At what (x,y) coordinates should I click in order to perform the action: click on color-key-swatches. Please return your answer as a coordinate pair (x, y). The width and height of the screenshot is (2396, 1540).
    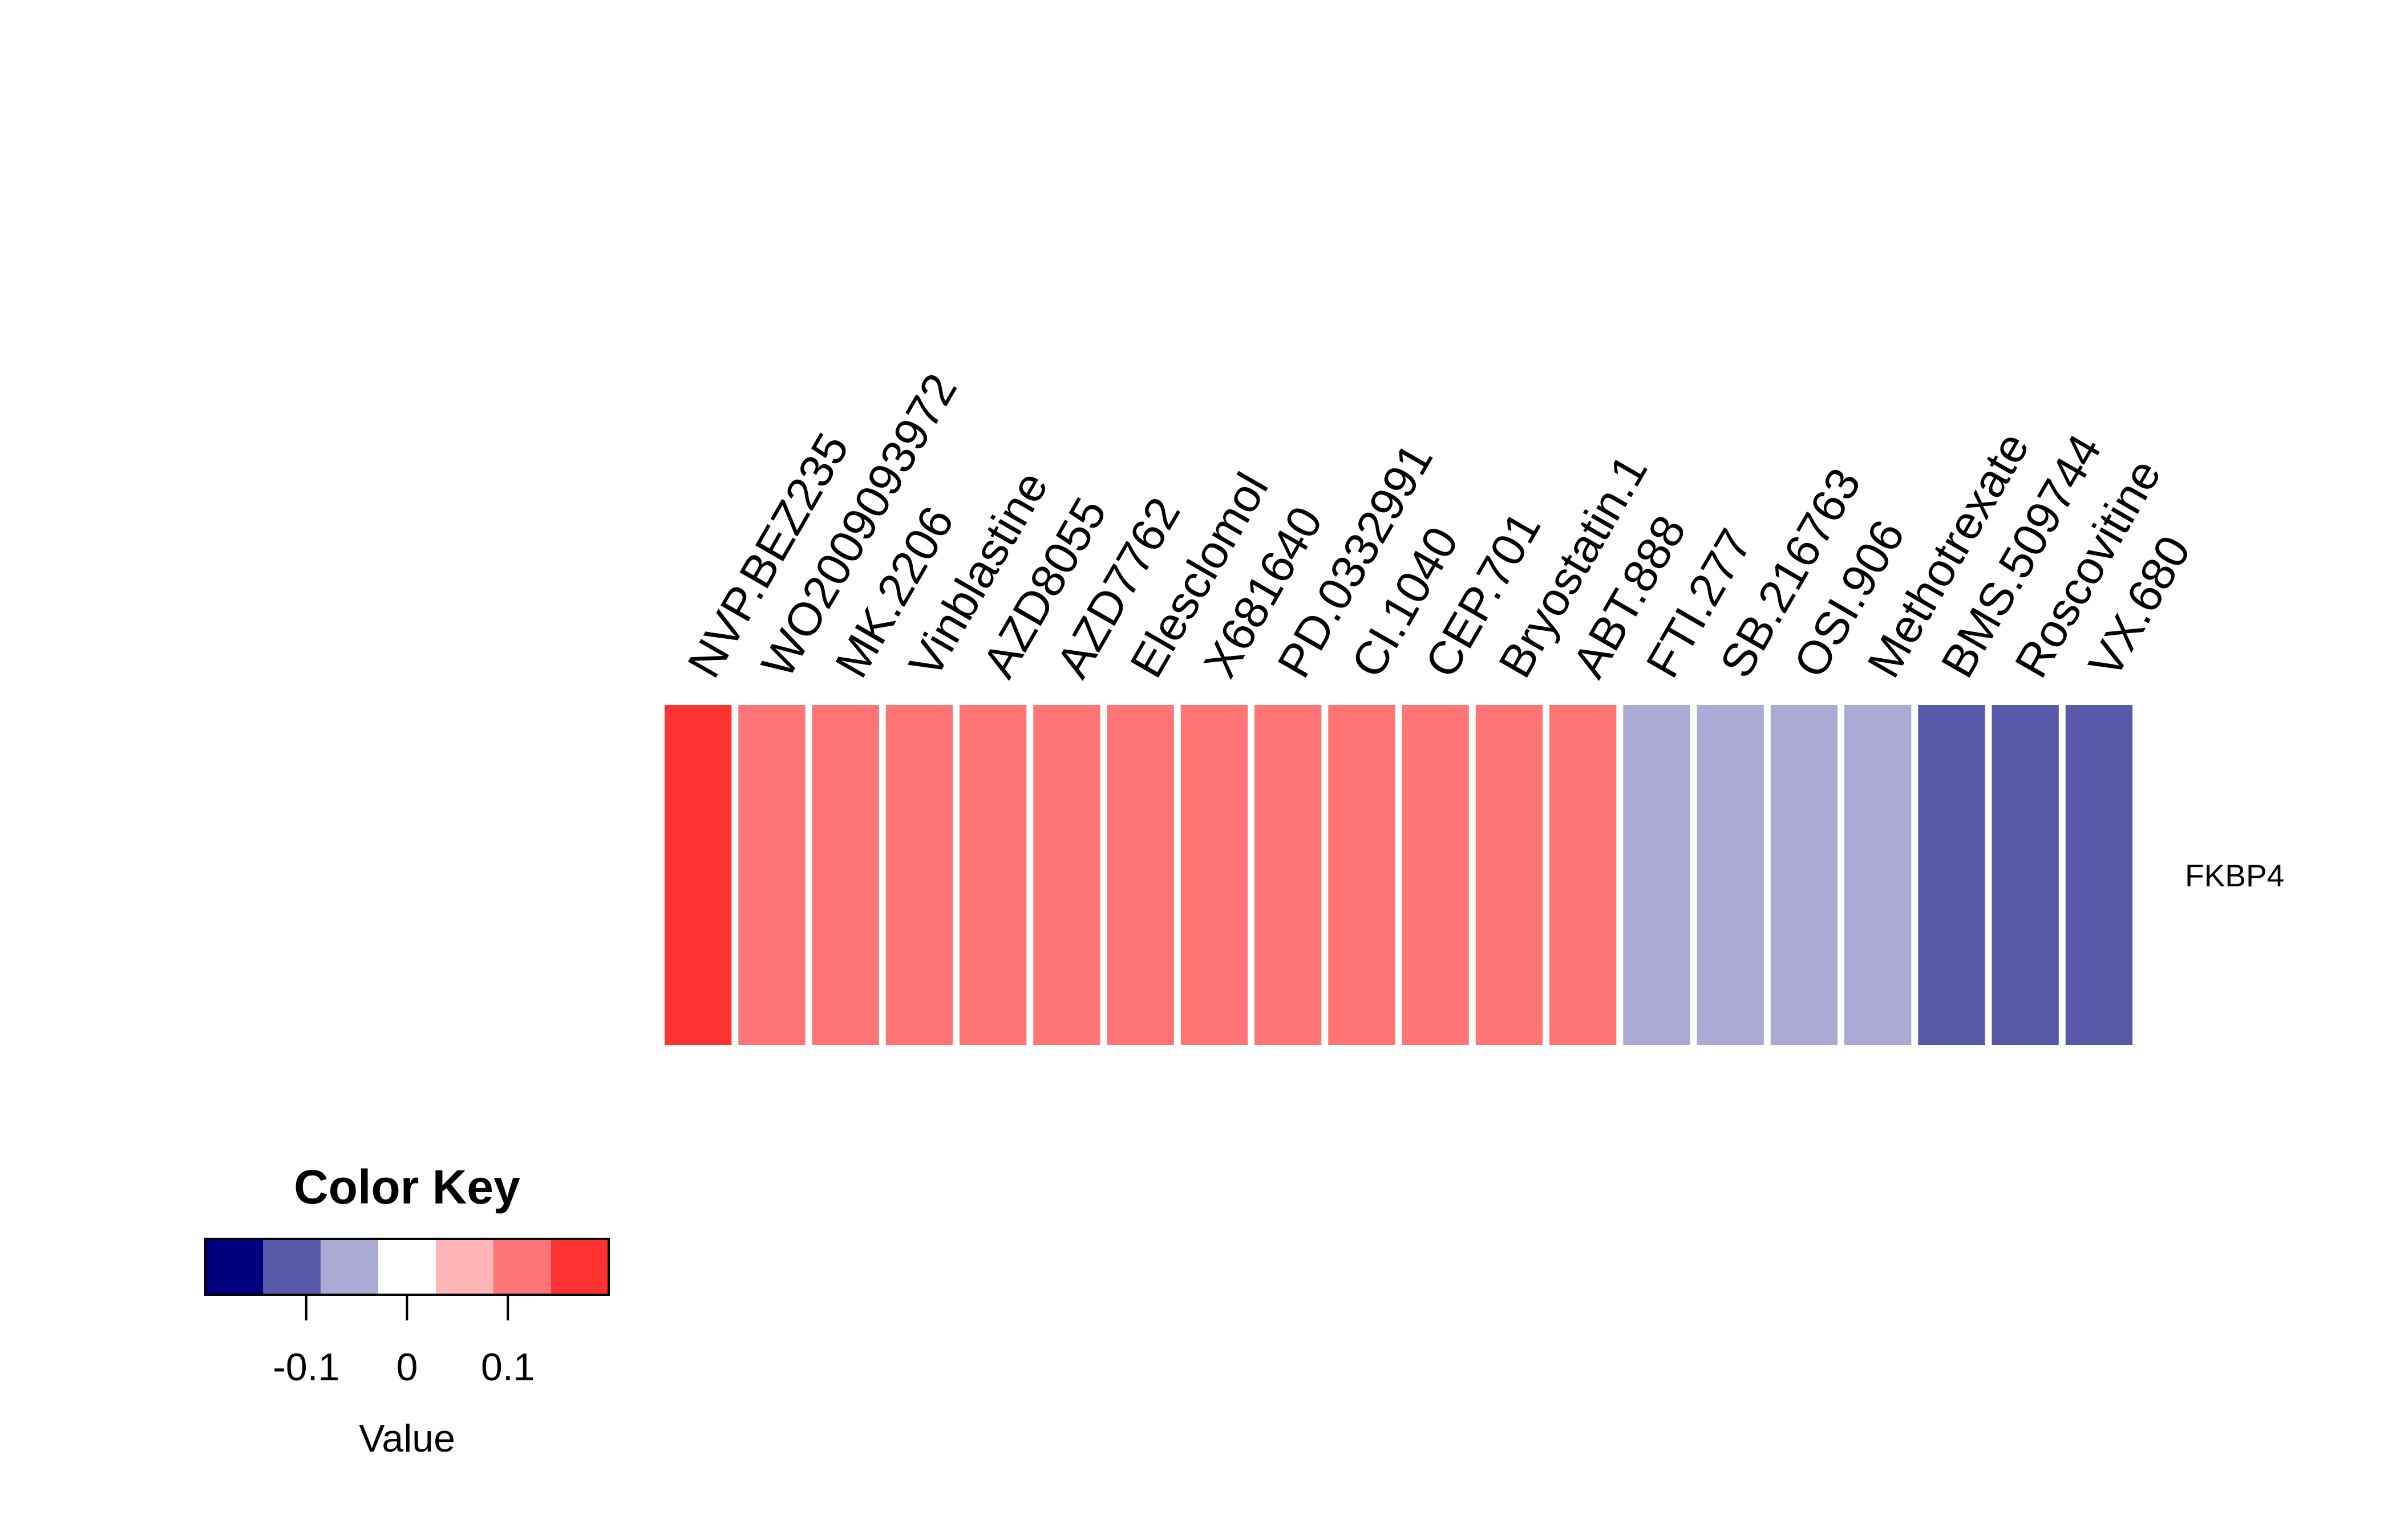
    Looking at the image, I should click on (407, 1267).